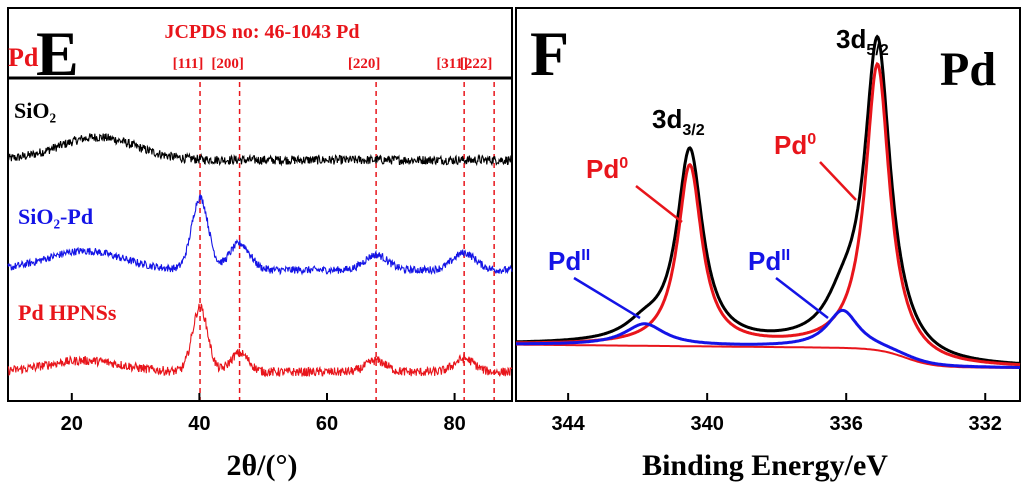 Image resolution: width=1024 pixels, height=488 pixels. I want to click on reference-line-label: [200], so click(227, 64).